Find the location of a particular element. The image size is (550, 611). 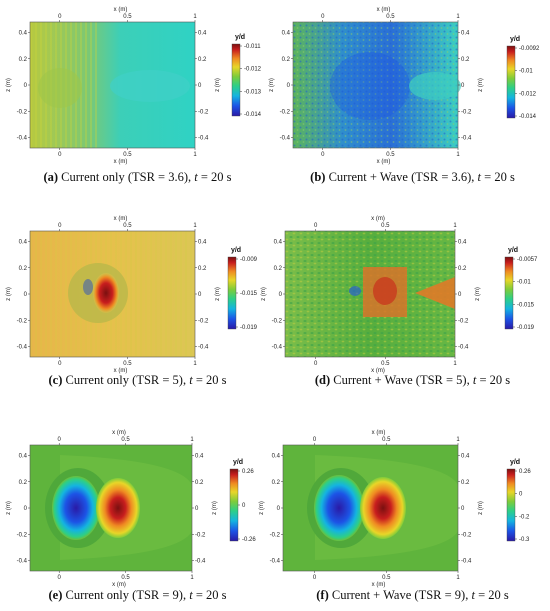

colorbar-tick: -0.26 is located at coordinates (249, 540).